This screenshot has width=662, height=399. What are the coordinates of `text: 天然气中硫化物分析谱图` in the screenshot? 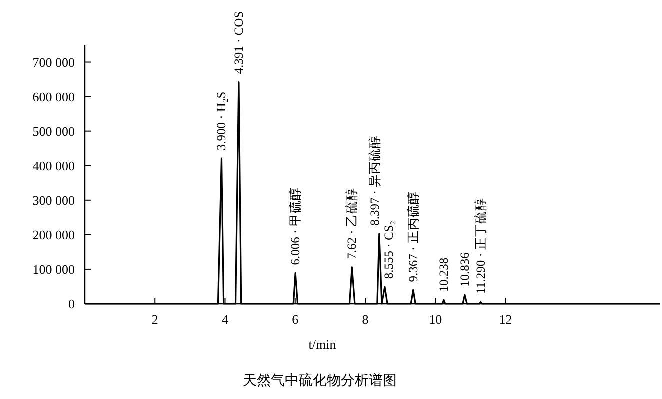 It's located at (320, 381).